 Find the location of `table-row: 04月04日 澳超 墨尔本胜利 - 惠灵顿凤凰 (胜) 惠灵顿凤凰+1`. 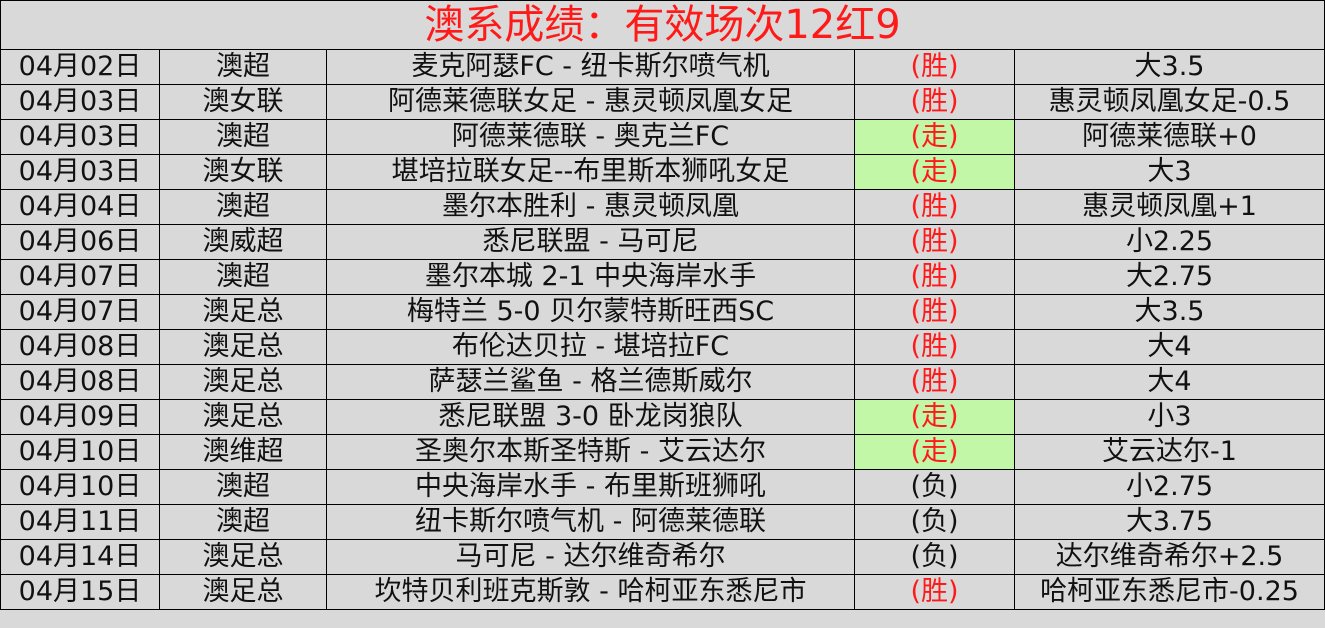

table-row: 04月04日 澳超 墨尔本胜利 - 惠灵顿凤凰 (胜) 惠灵顿凤凰+1 is located at coordinates (662, 207).